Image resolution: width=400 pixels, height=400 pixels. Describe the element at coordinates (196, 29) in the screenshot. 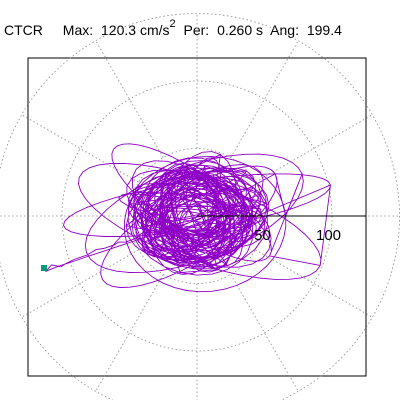

I see `per-label: Per:` at that location.